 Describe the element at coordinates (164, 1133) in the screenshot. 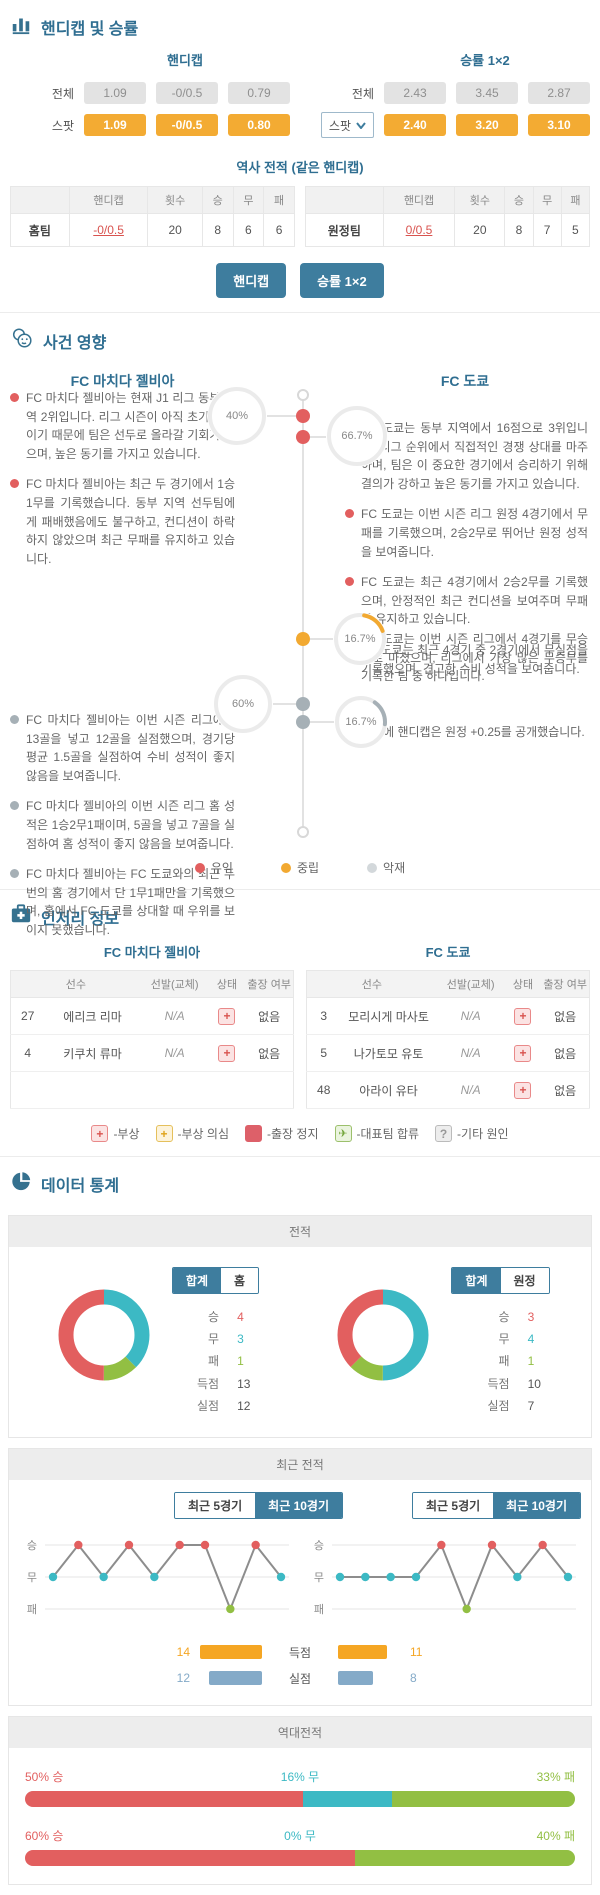

I see `plus-yellow-icon: +` at that location.